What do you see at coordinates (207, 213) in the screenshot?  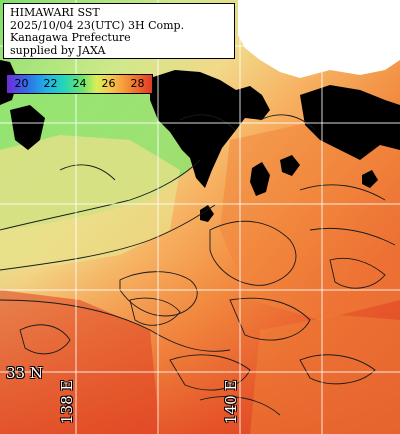 I see `island-oshima` at bounding box center [207, 213].